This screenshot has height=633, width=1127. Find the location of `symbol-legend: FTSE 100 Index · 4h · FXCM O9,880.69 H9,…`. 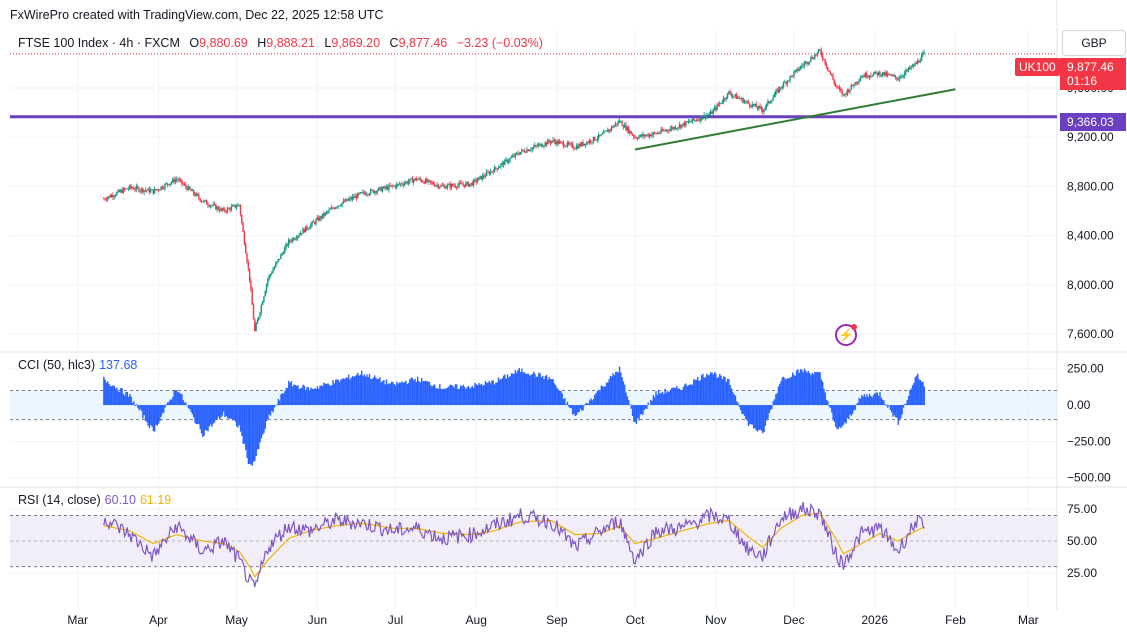

symbol-legend: FTSE 100 Index · 4h · FXCM O9,880.69 H9,… is located at coordinates (280, 43).